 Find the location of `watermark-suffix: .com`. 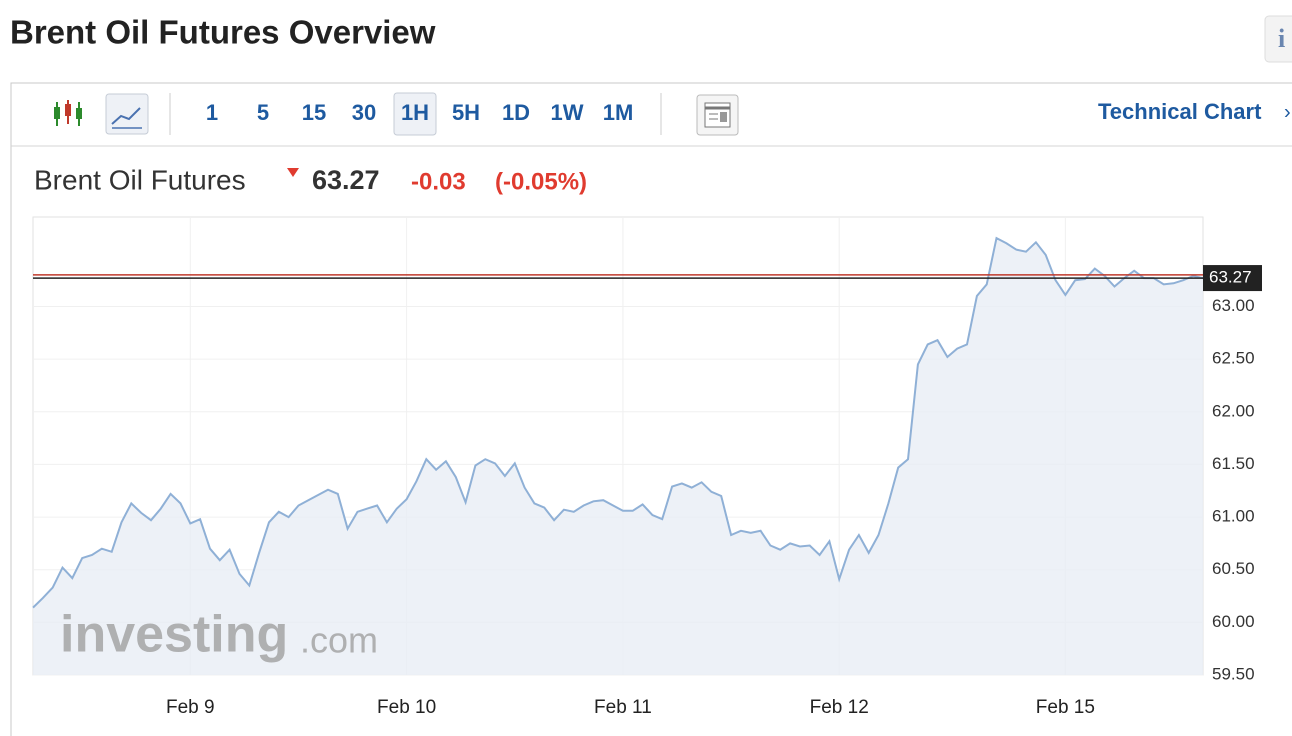

watermark-suffix: .com is located at coordinates (339, 640).